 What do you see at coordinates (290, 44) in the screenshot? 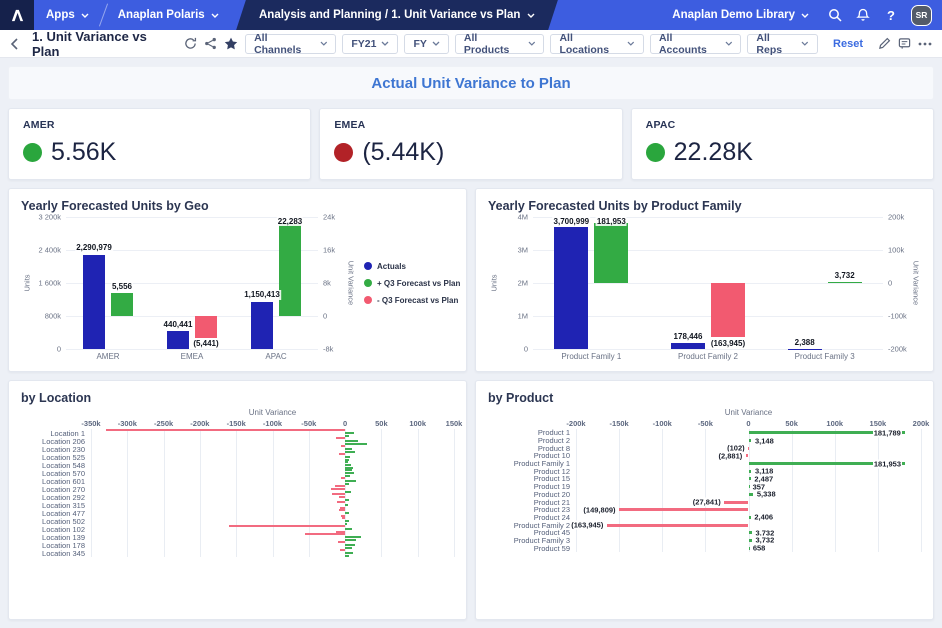
I see `filter-all-channels: All Channels` at bounding box center [290, 44].